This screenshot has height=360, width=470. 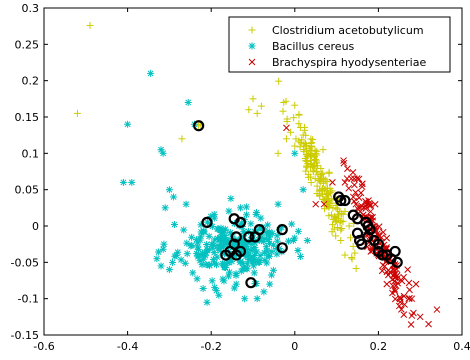 What do you see at coordinates (35, 226) in the screenshot?
I see `y-tick-label: 0` at bounding box center [35, 226].